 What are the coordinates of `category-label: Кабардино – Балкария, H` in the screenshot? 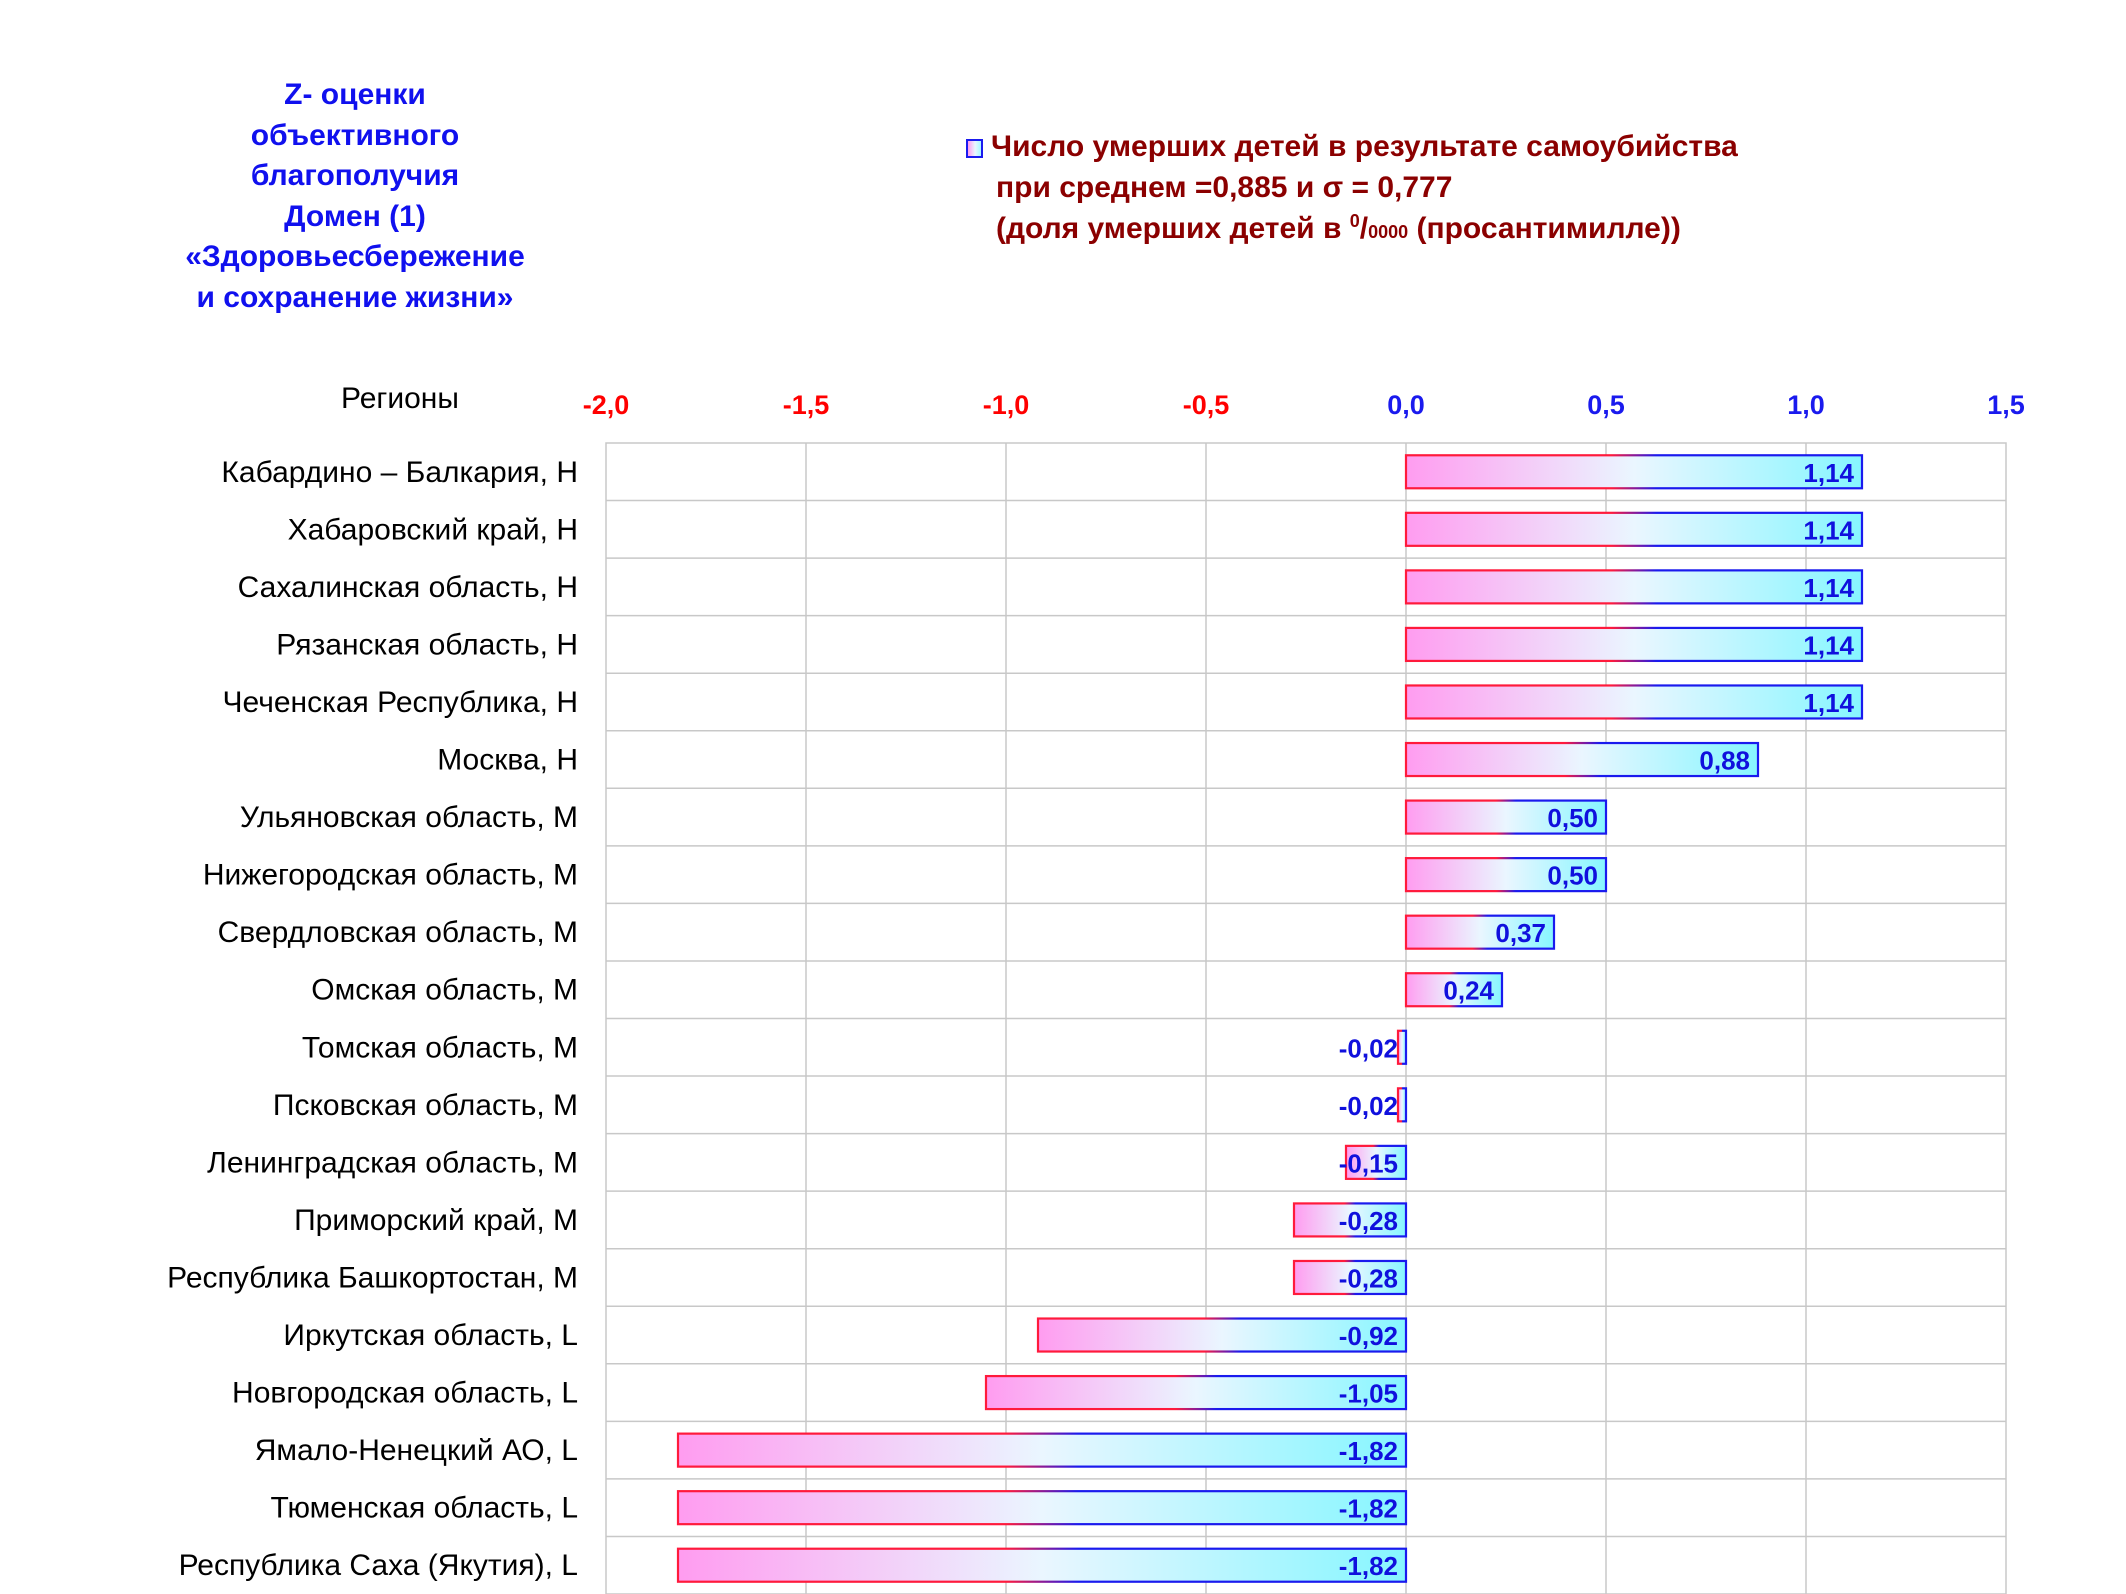 It's located at (399, 472).